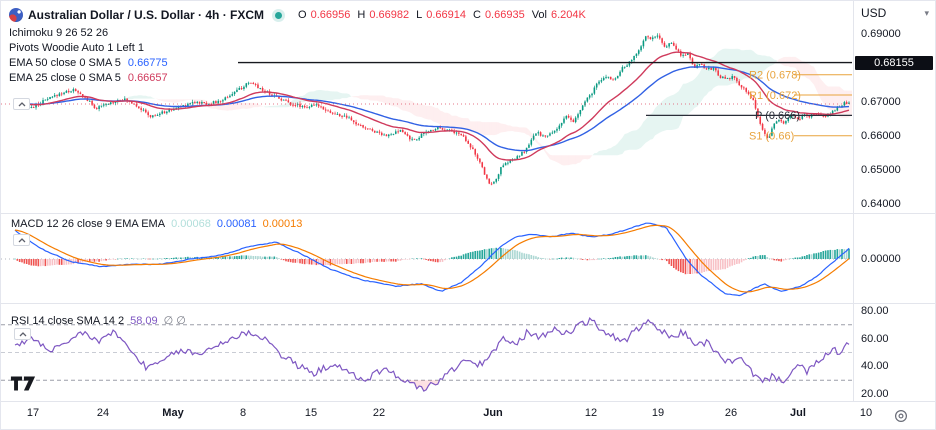 The height and width of the screenshot is (430, 936). Describe the element at coordinates (881, 169) in the screenshot. I see `price-axis-label: 0.65000` at that location.